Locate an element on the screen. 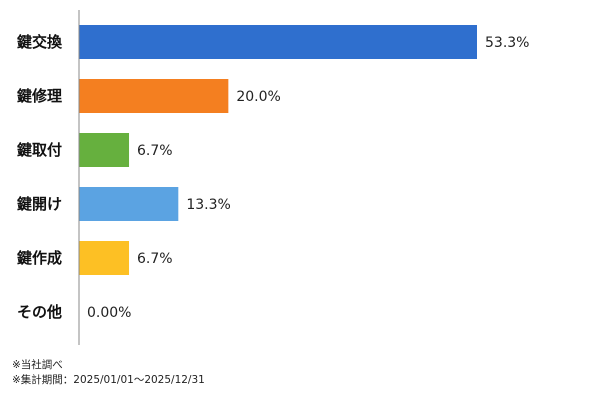 The image size is (600, 404). period-note: ※集計期間：2025/01/01～2025/12/31 is located at coordinates (108, 380).